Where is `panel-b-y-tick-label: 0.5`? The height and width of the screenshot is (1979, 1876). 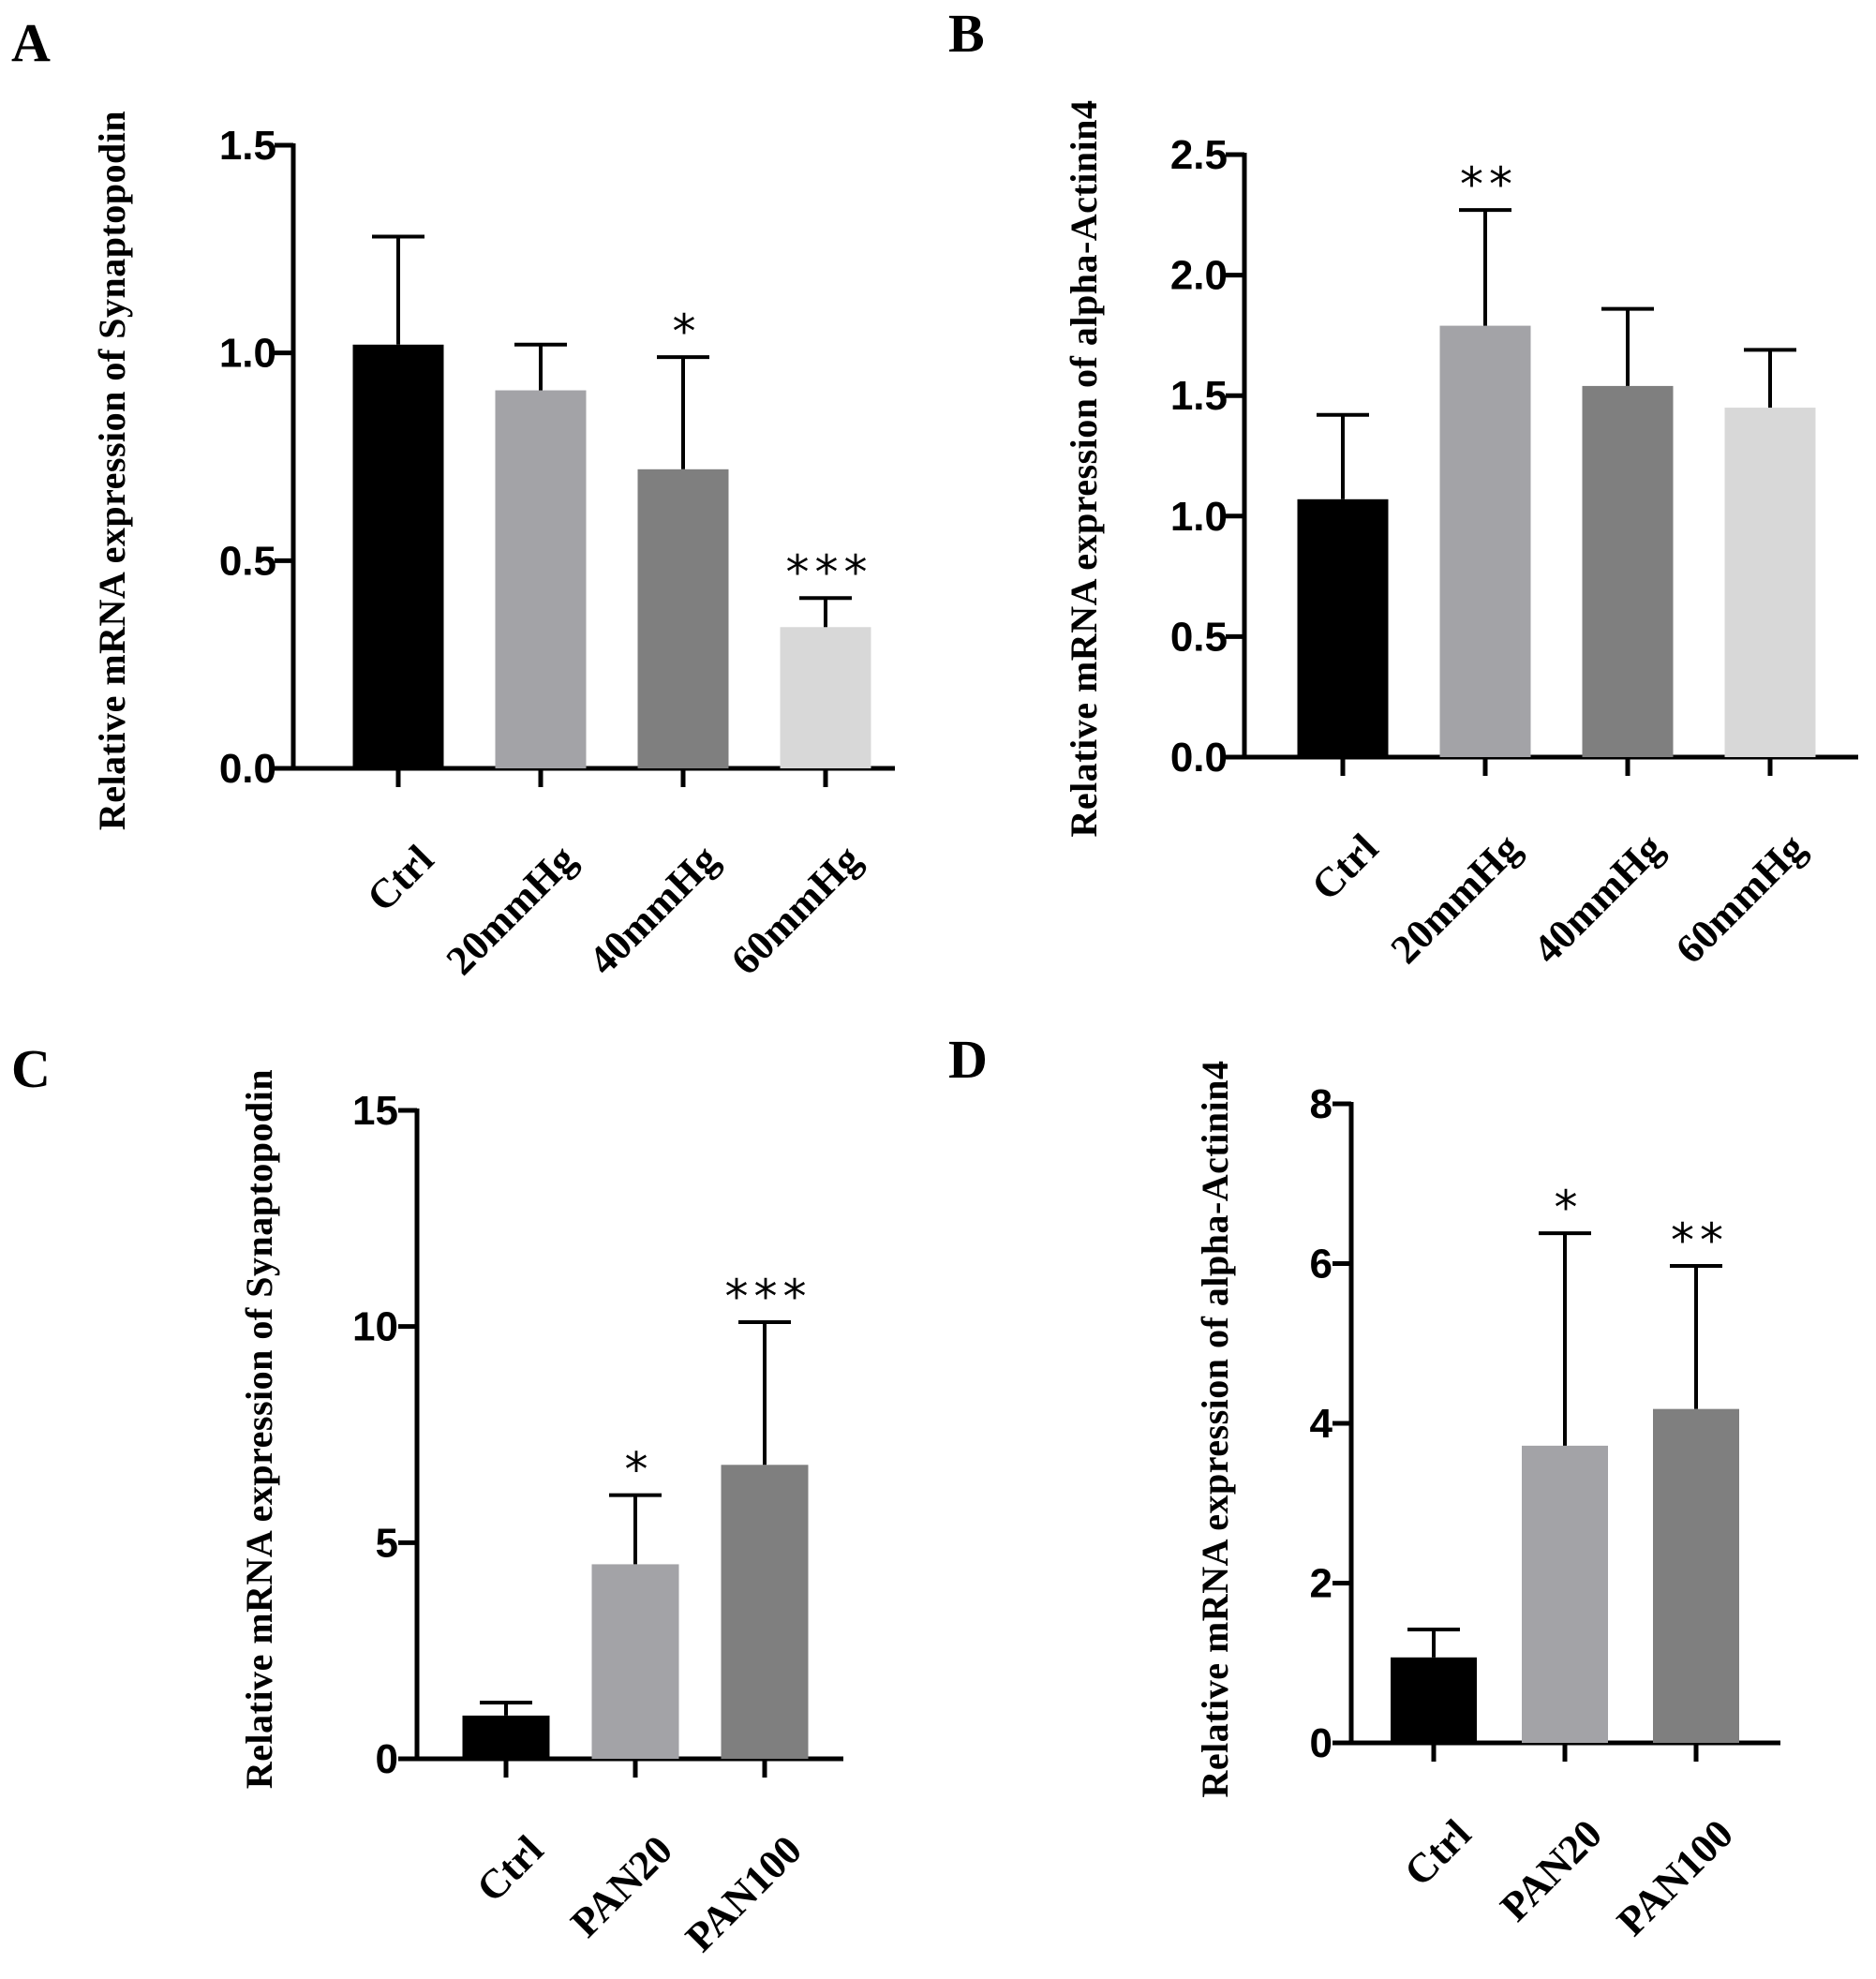
panel-b-y-tick-label: 0.5 is located at coordinates (1199, 637).